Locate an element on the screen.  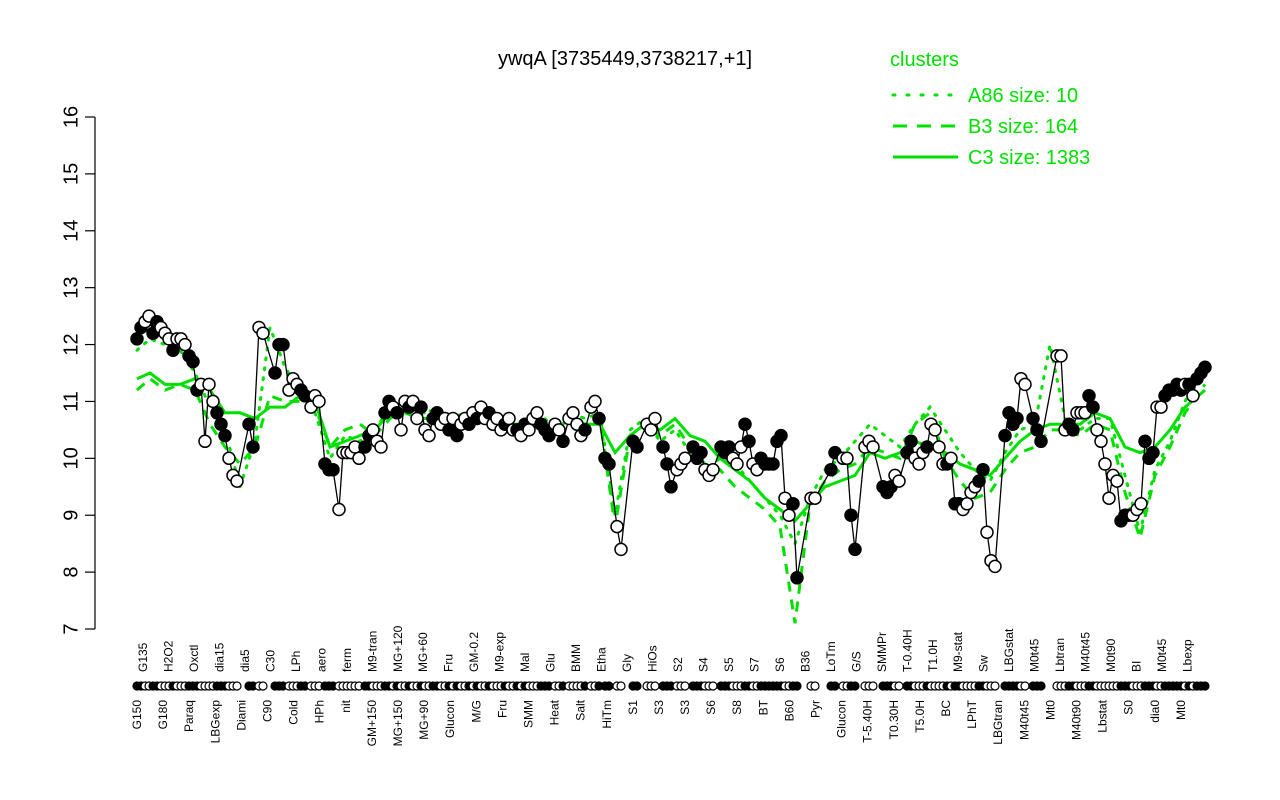
x-tick-label: S7 is located at coordinates (754, 664).